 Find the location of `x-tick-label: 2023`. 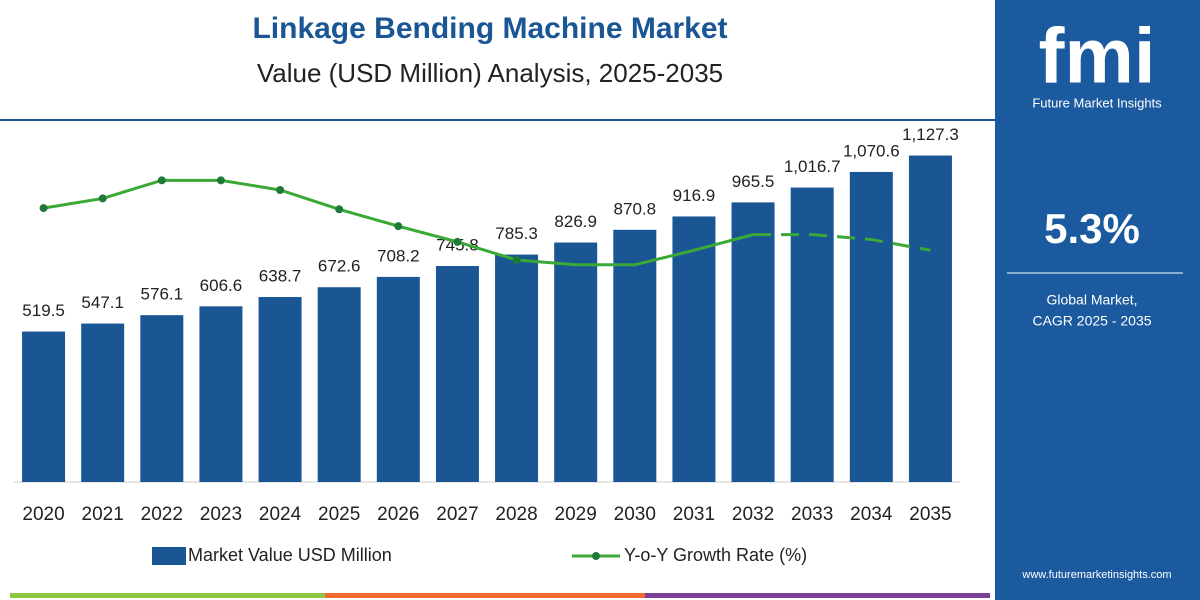

x-tick-label: 2023 is located at coordinates (221, 514).